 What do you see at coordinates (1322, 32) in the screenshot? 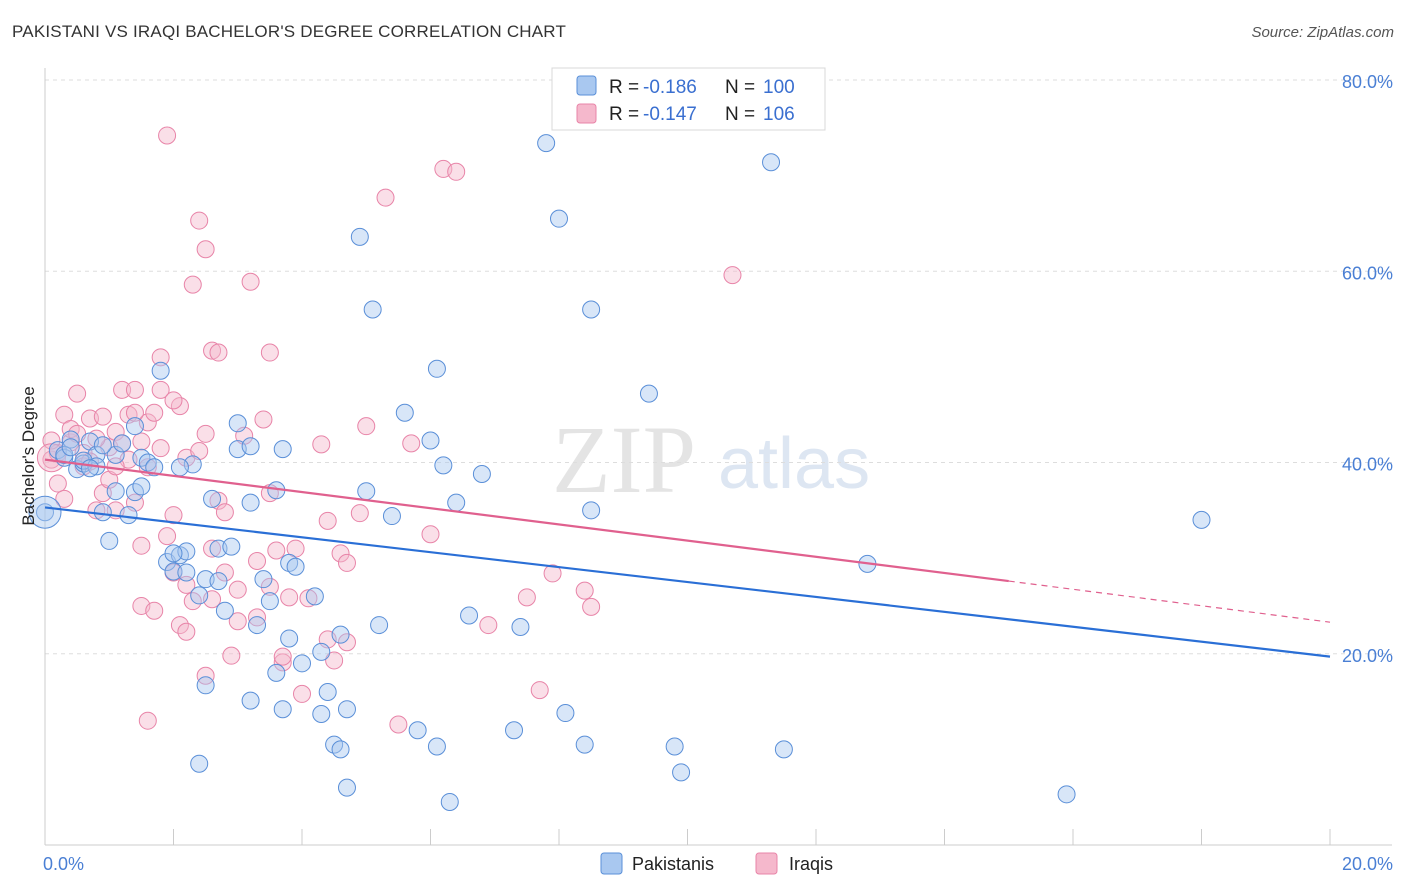
I see `chart-source: Source: ZipAtlas.com` at bounding box center [1322, 32].